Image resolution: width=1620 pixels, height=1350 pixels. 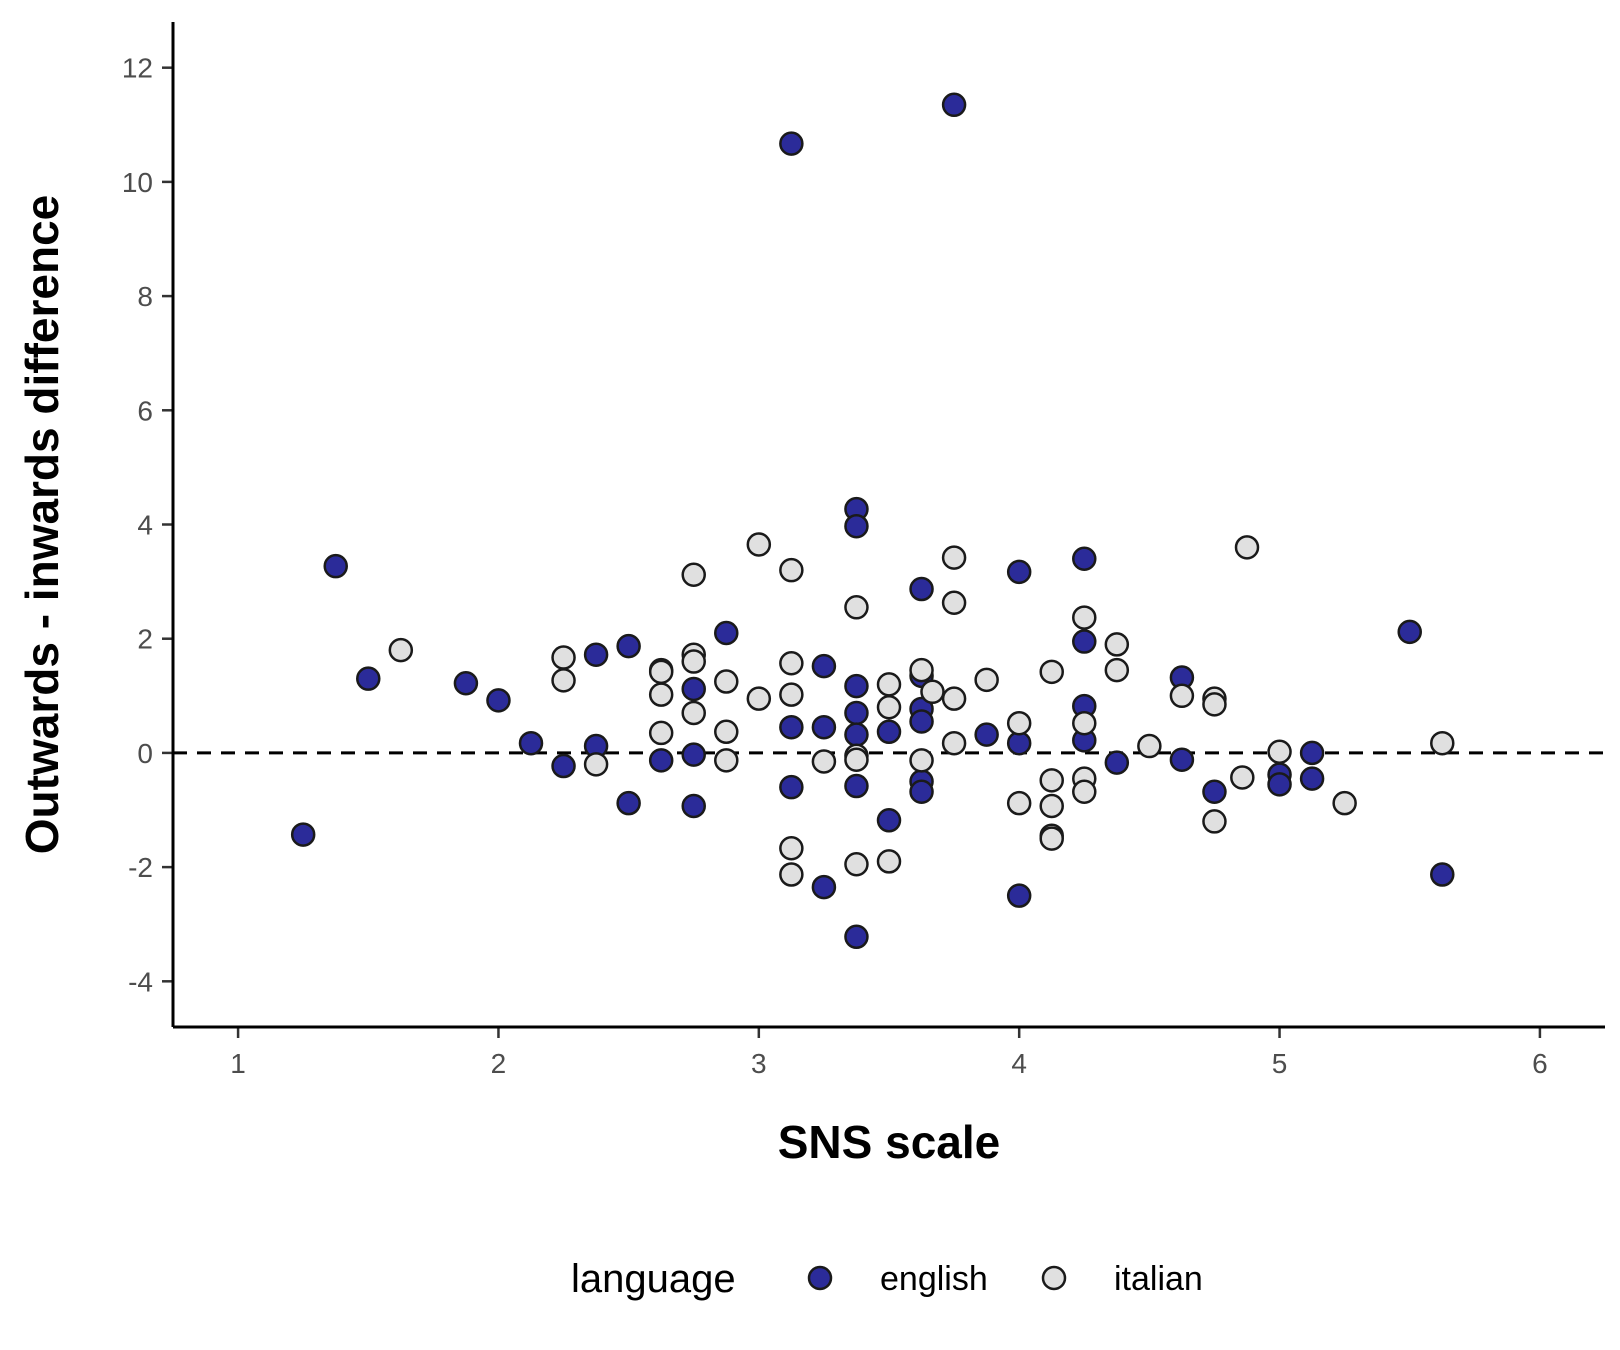 What do you see at coordinates (145, 753) in the screenshot?
I see `y-tick-label: 0` at bounding box center [145, 753].